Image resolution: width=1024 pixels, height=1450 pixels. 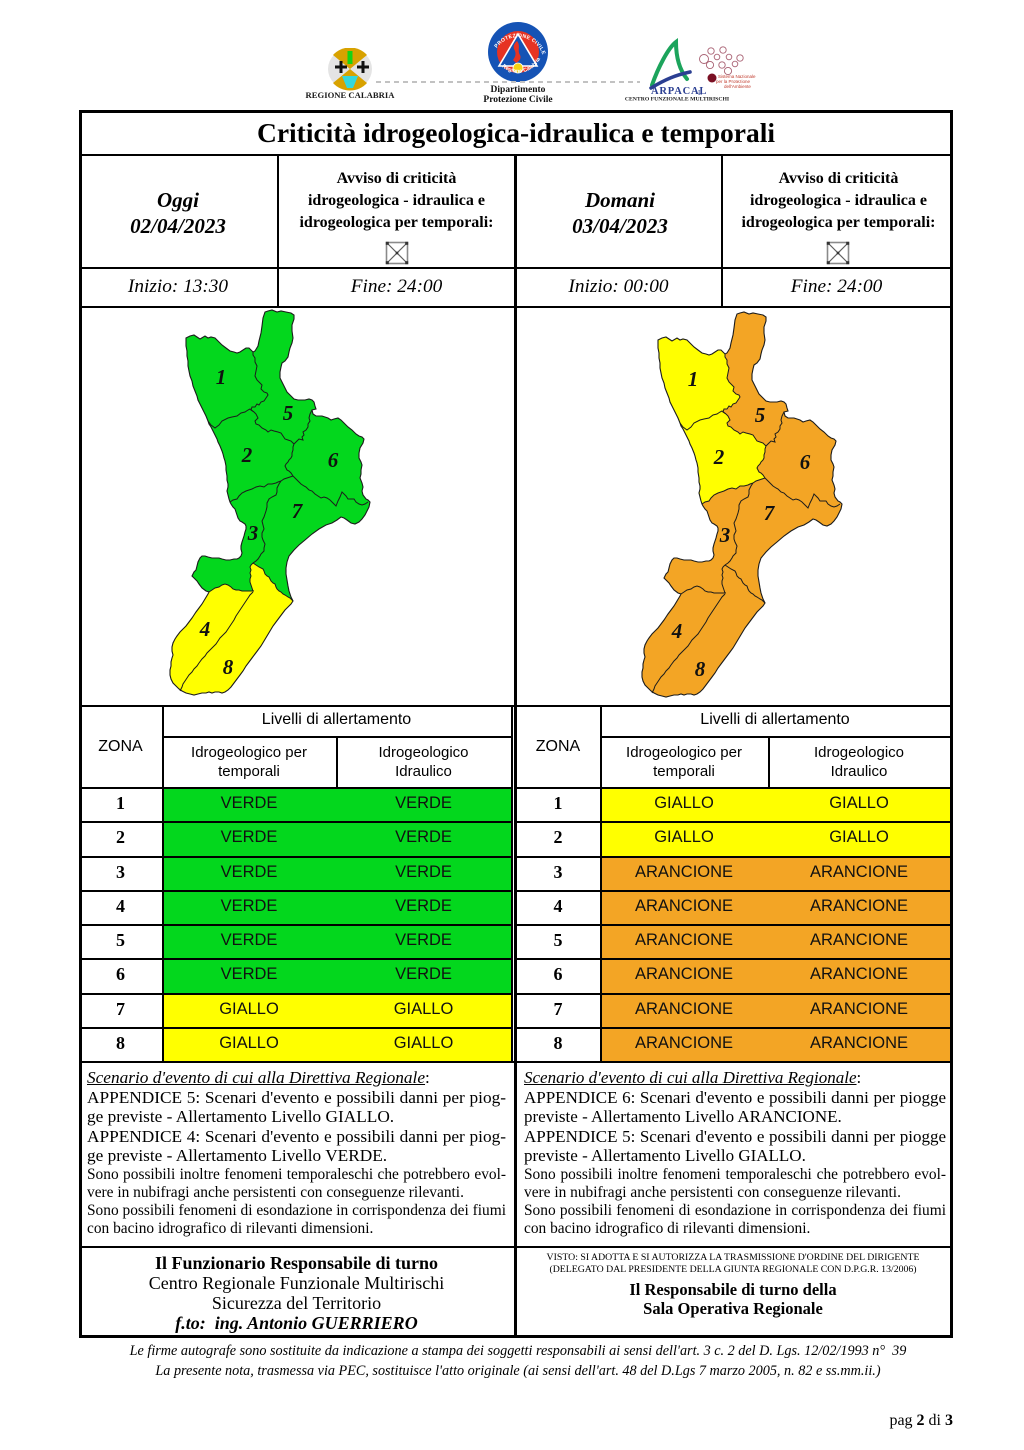 What do you see at coordinates (700, 93) in the screenshot?
I see `svg-text: L` at bounding box center [700, 93].